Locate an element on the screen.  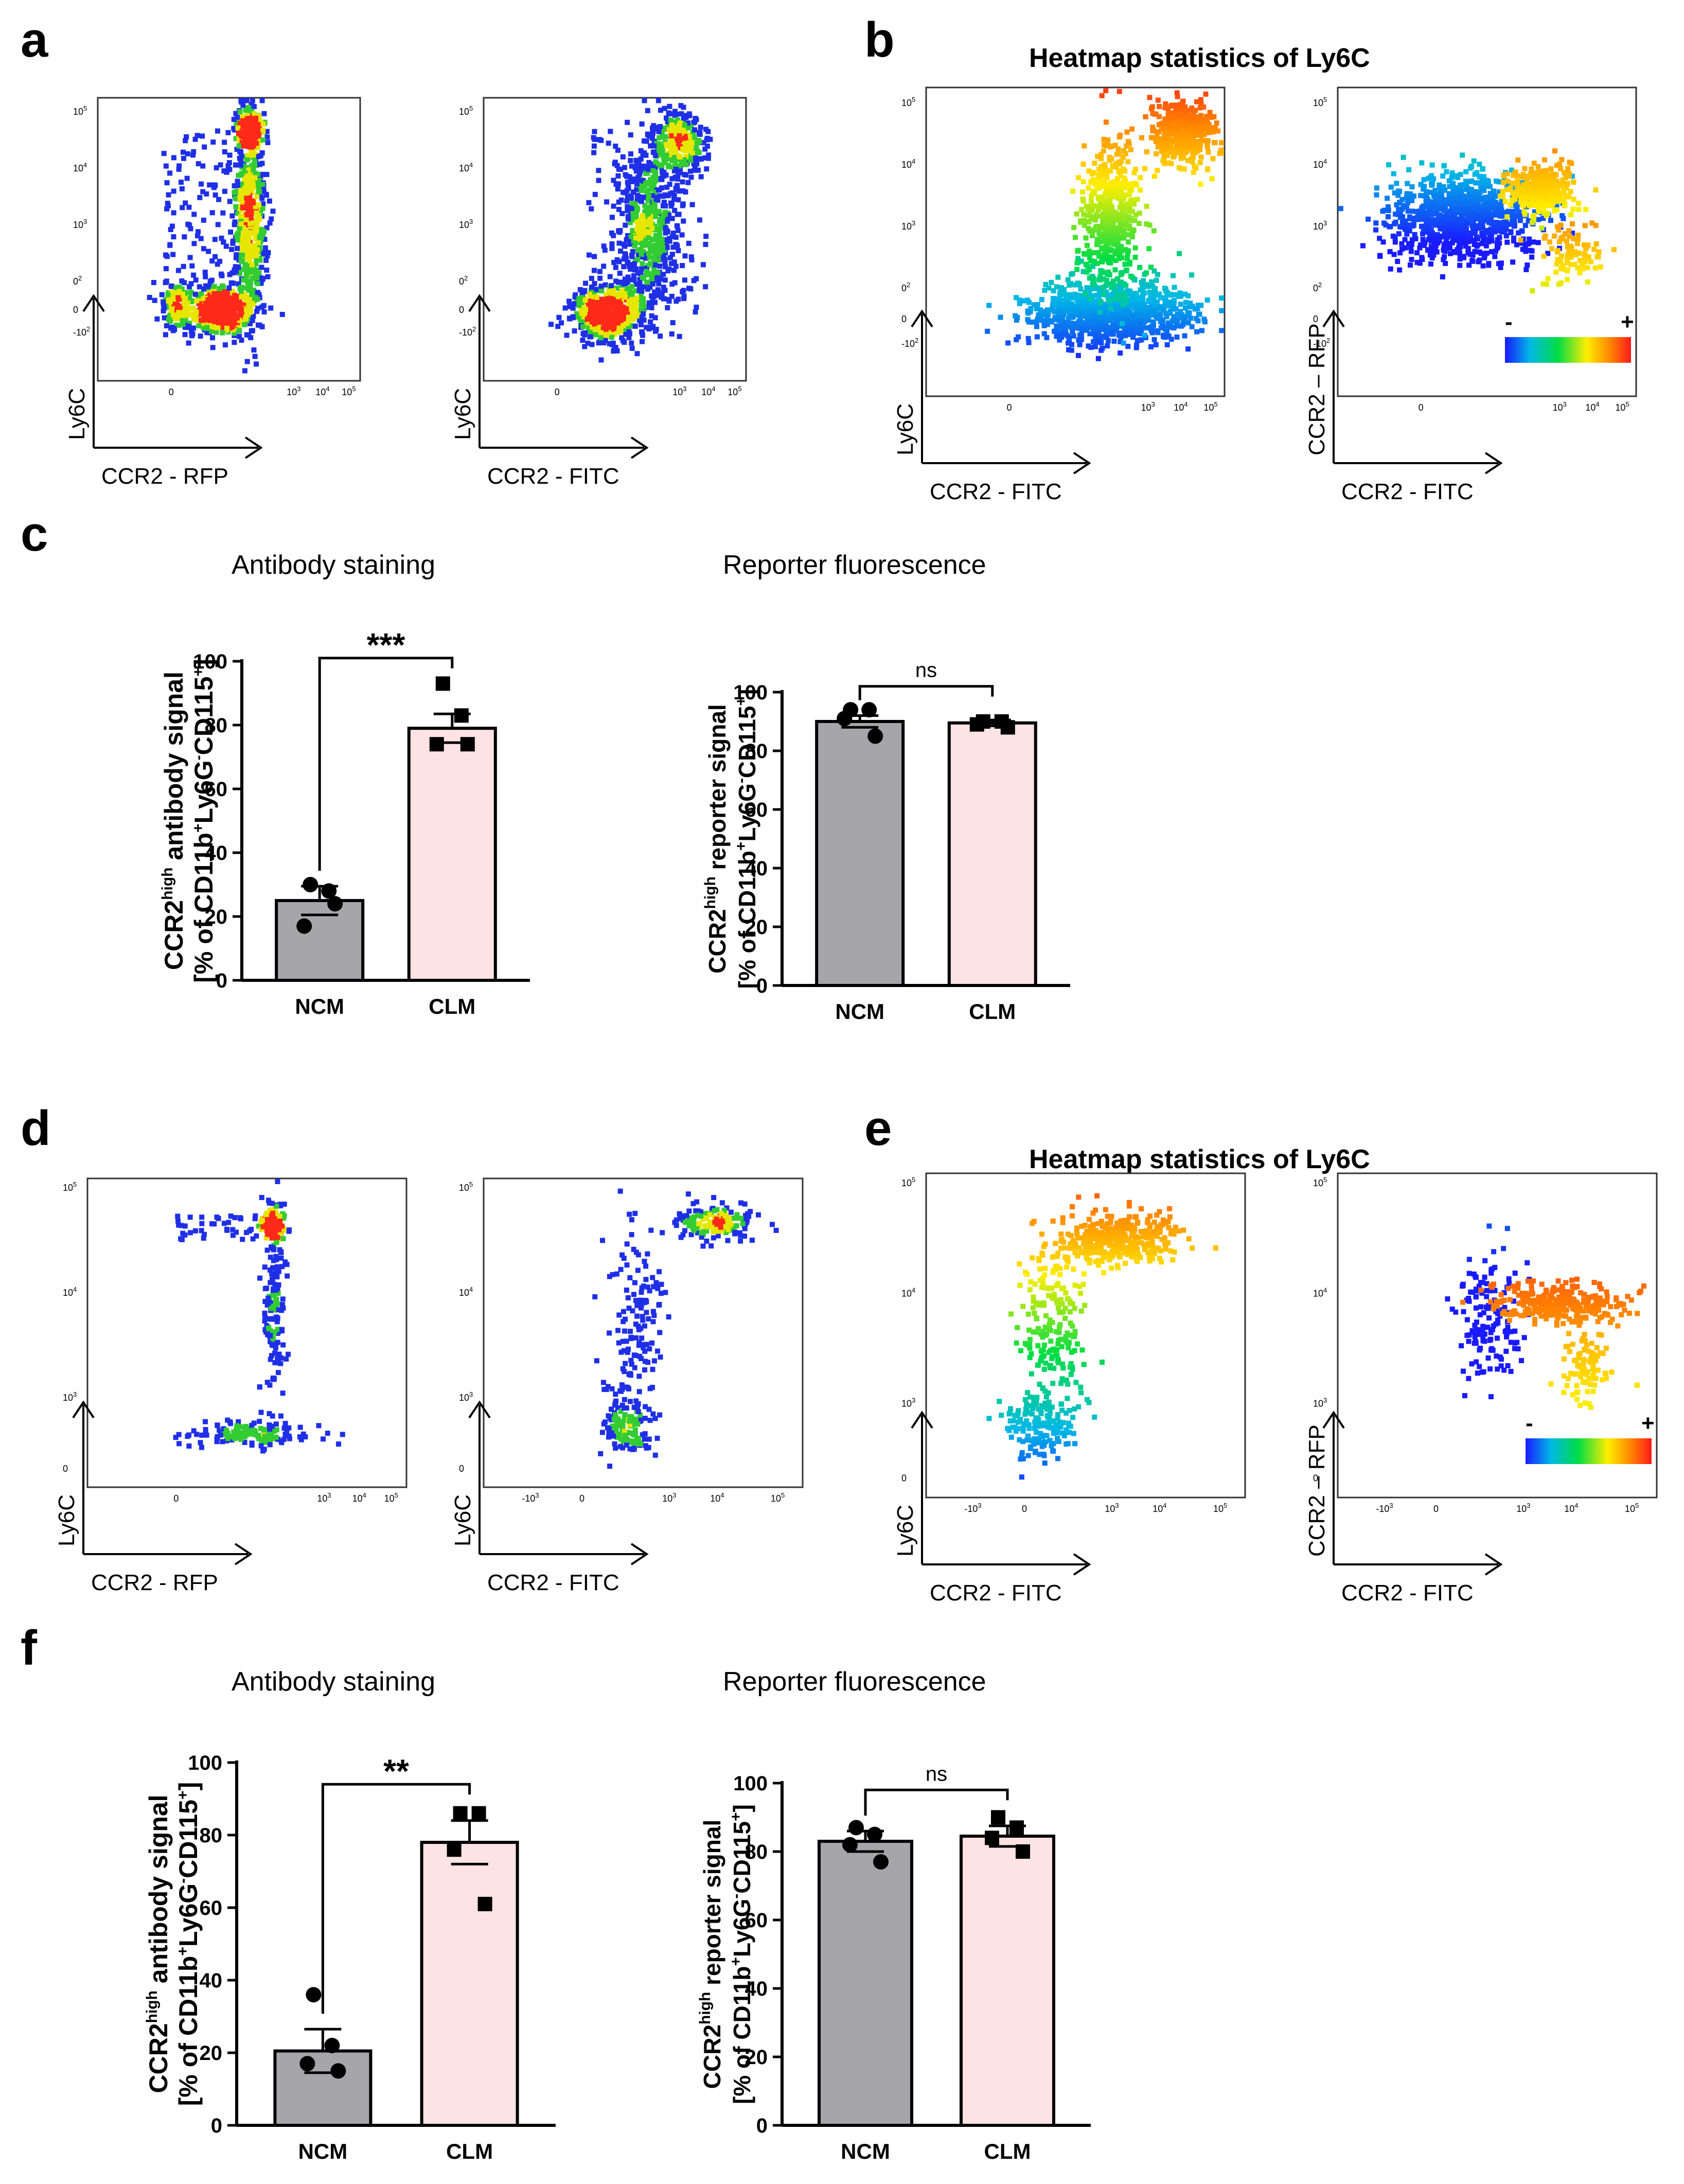
panel-label-c: c is located at coordinates (34, 533).